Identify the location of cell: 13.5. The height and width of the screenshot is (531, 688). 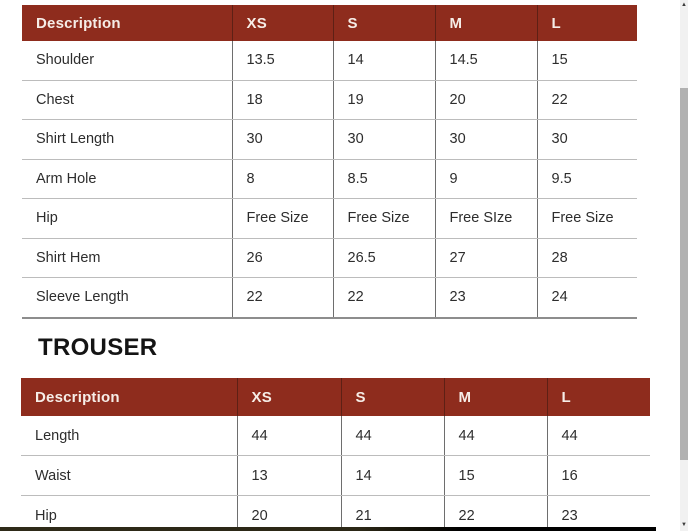
(282, 61).